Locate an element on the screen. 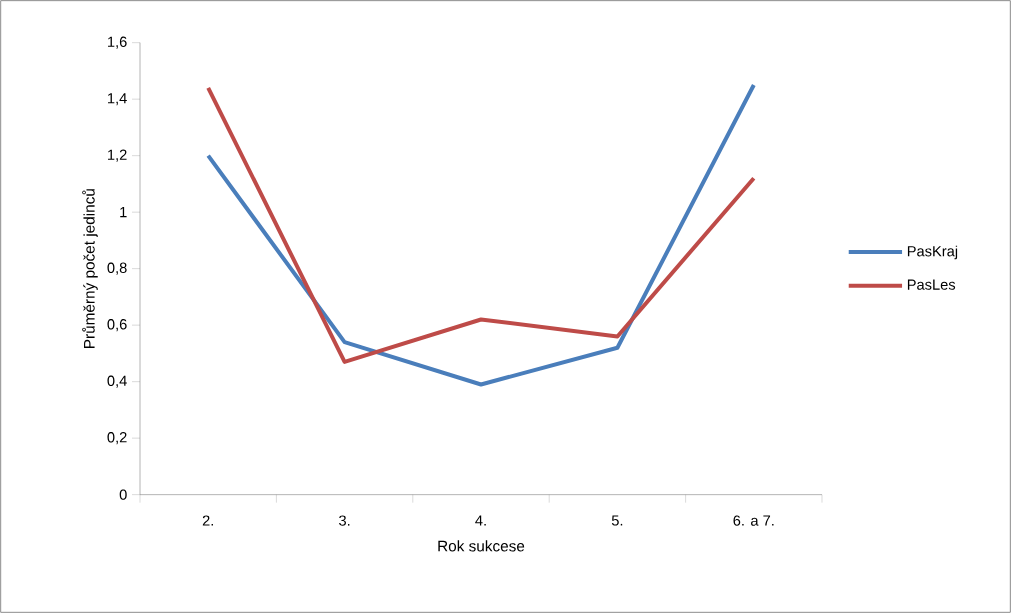 This screenshot has width=1011, height=613. y-tick-label: 1,2 is located at coordinates (117, 155).